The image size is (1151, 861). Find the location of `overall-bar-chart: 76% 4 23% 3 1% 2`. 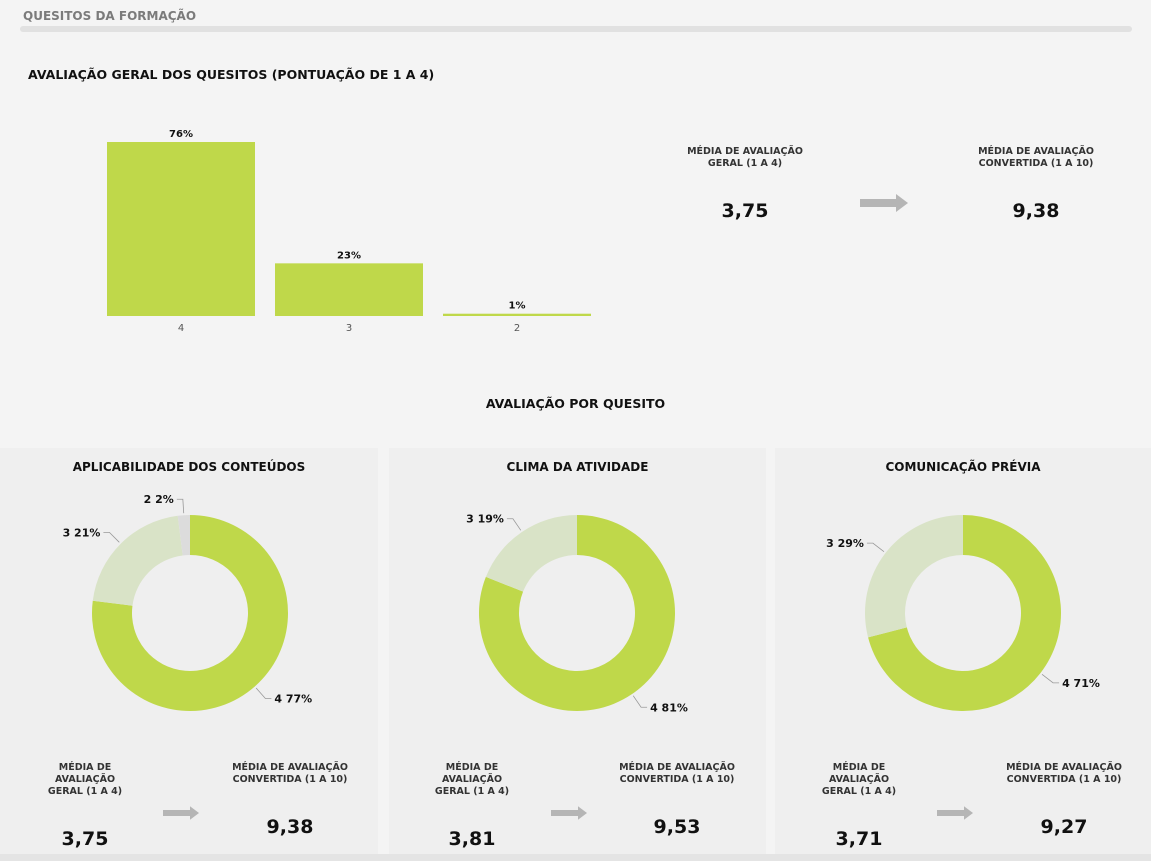

overall-bar-chart: 76% 4 23% 3 1% 2 is located at coordinates (349, 231).